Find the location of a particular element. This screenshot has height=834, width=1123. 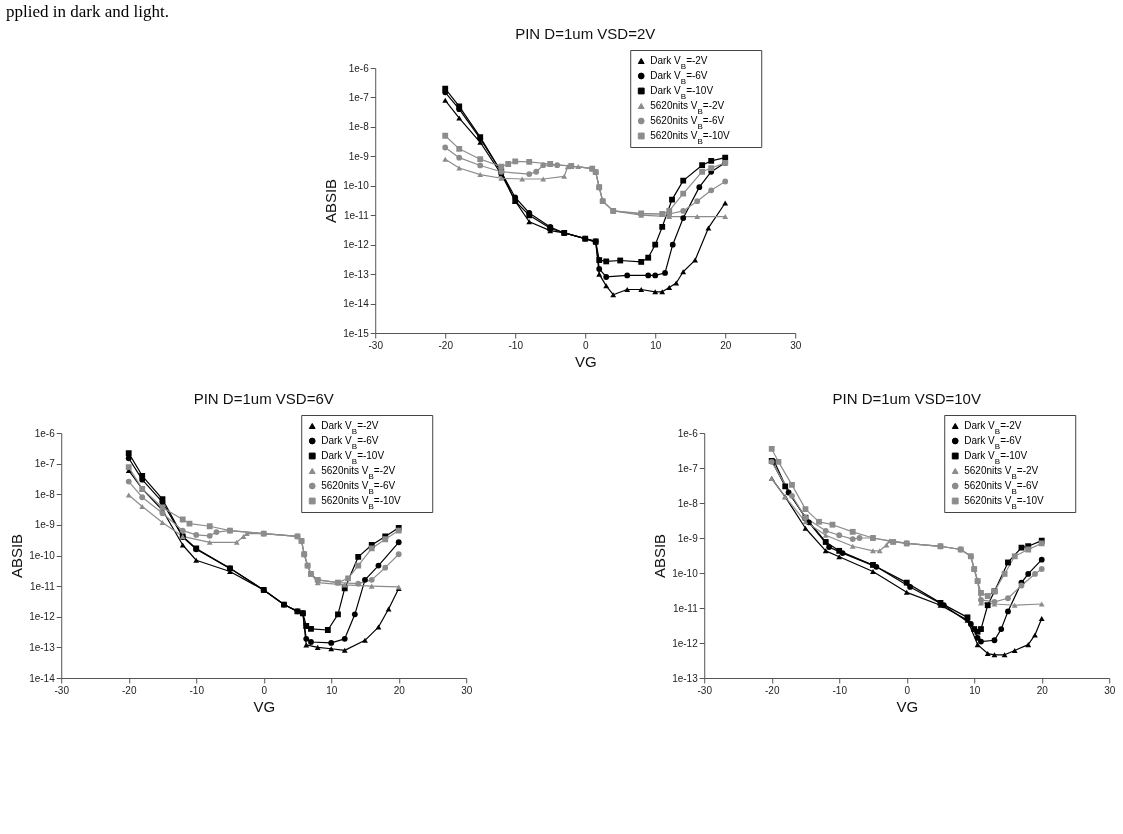

y-tick-label: 1e-15 is located at coordinates (356, 333).